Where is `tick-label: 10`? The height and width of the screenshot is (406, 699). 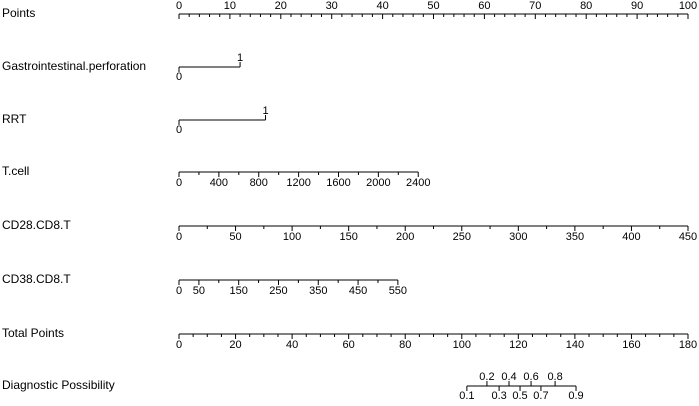 tick-label: 10 is located at coordinates (230, 6).